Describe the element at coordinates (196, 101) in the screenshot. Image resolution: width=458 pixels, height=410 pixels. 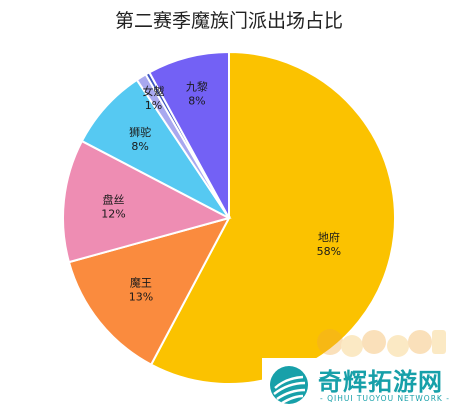
I see `slice-value-7: 8%` at that location.